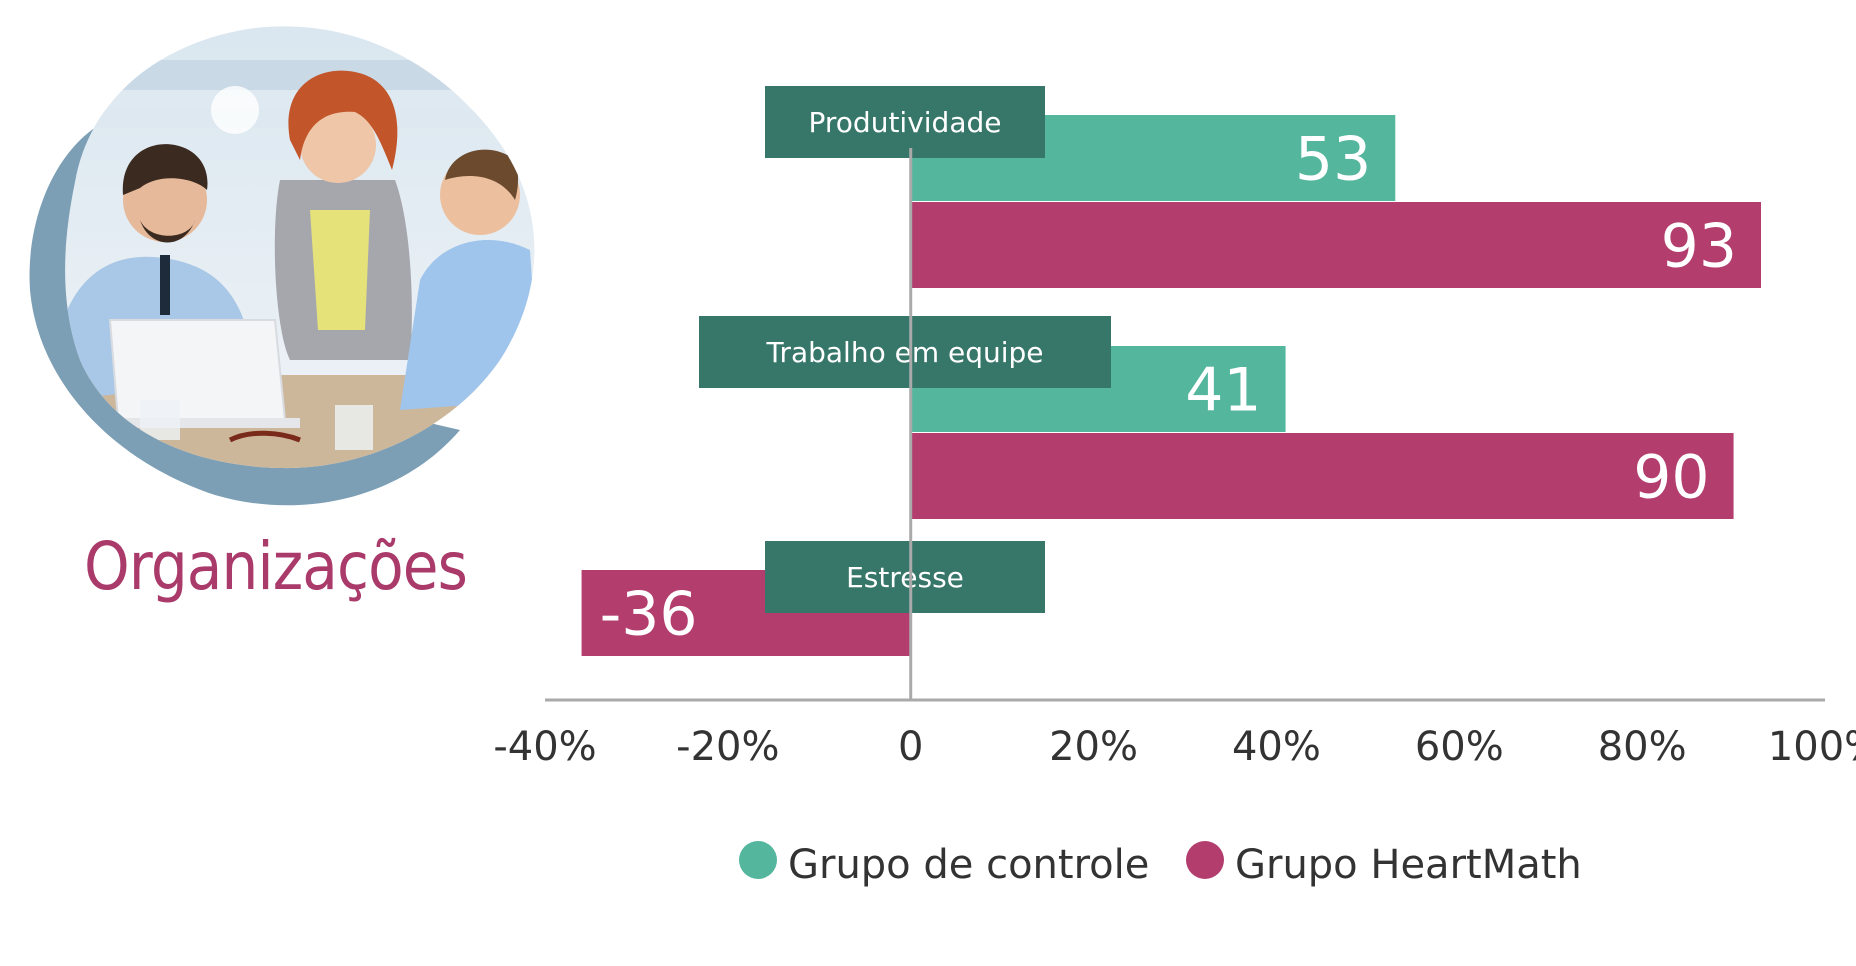 Image resolution: width=1856 pixels, height=966 pixels. I want to click on value-label-control-0: 53, so click(1333, 160).